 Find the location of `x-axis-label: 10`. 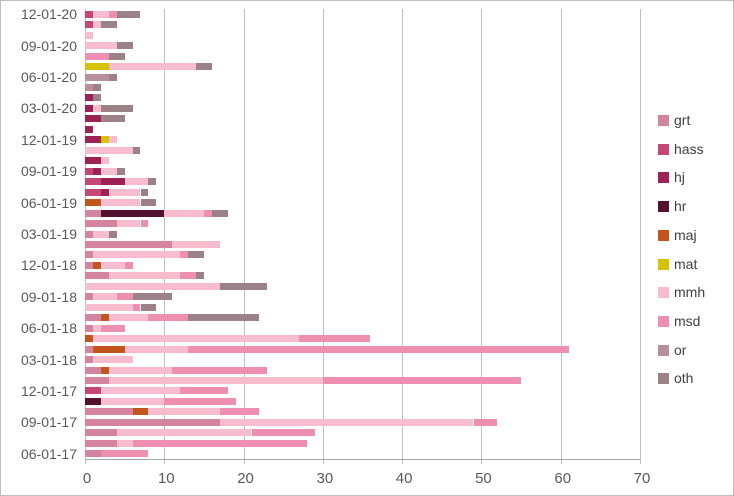

x-axis-label: 10 is located at coordinates (166, 478).